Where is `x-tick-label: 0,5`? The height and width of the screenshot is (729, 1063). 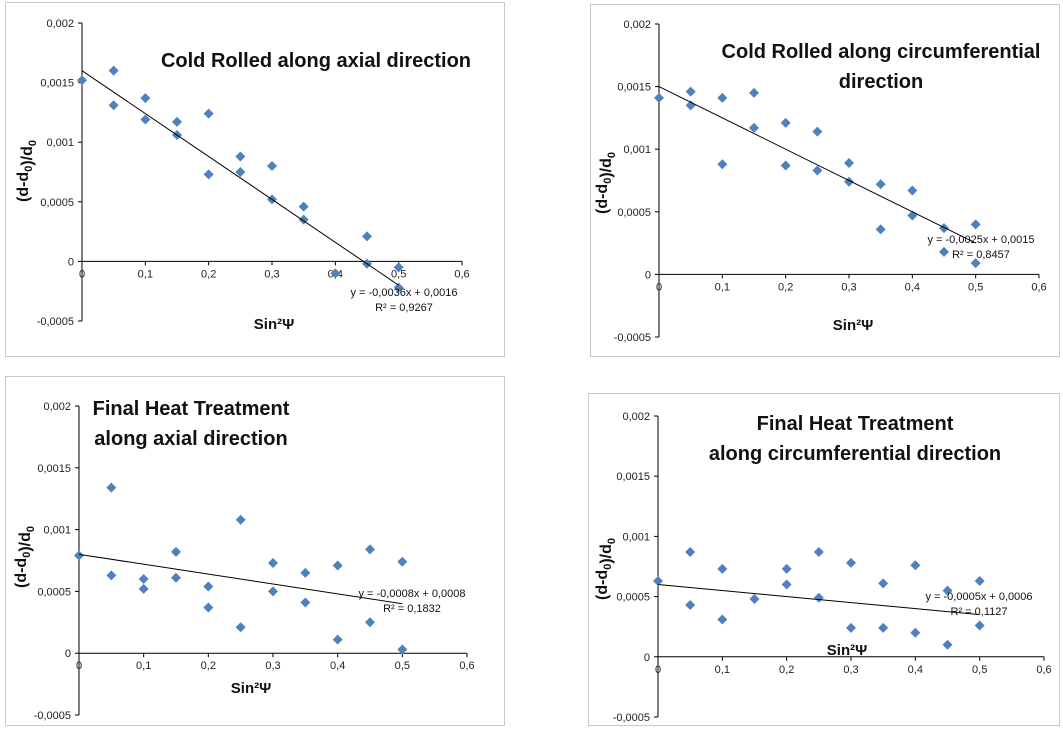
x-tick-label: 0,5 is located at coordinates (975, 287).